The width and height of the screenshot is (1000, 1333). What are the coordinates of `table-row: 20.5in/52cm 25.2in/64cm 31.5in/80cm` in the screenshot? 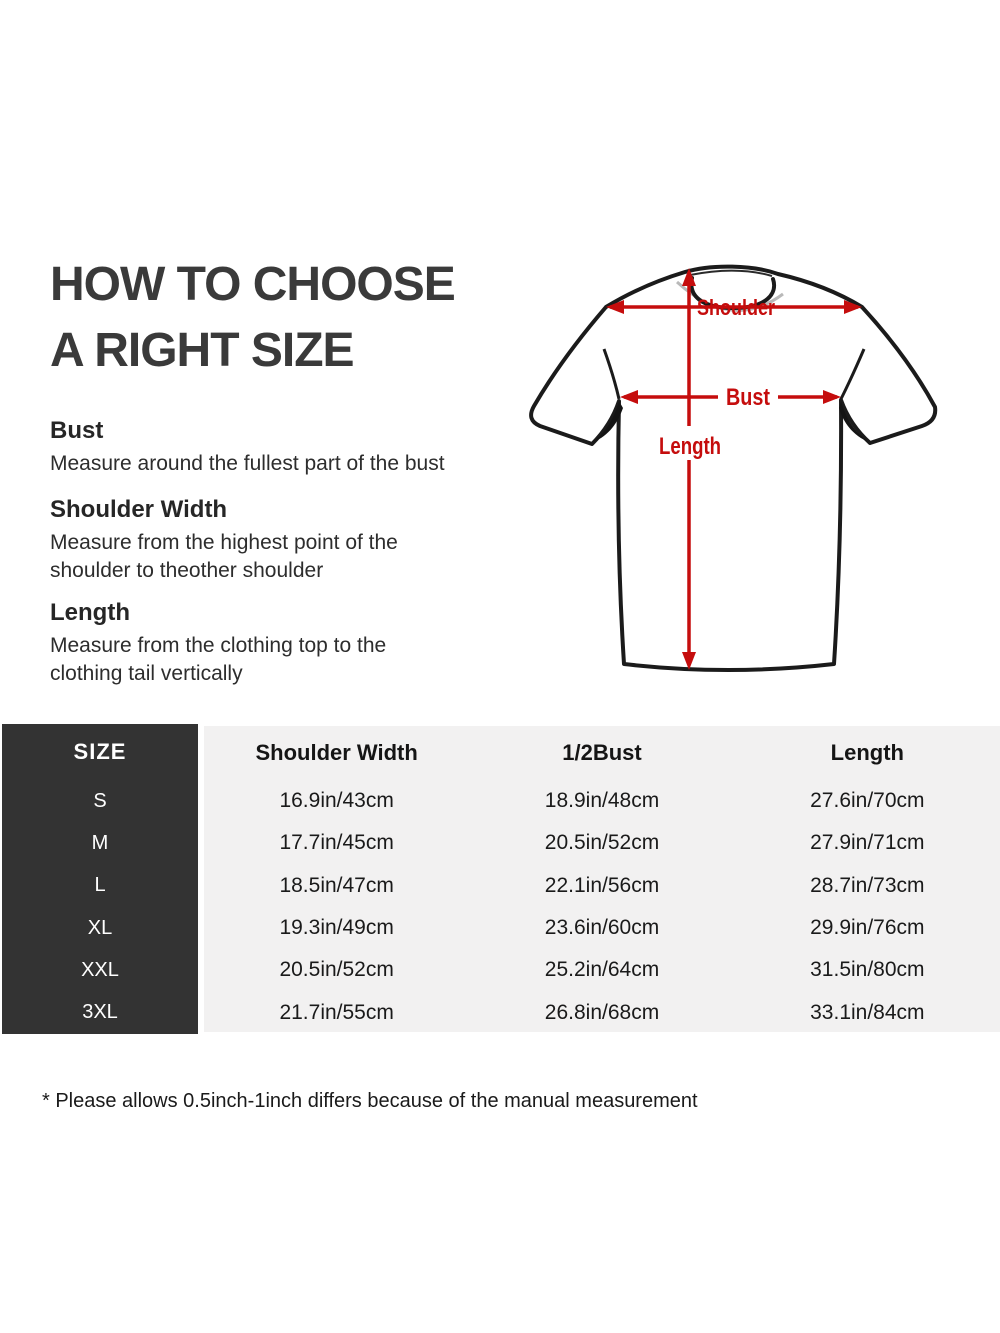 It's located at (602, 970).